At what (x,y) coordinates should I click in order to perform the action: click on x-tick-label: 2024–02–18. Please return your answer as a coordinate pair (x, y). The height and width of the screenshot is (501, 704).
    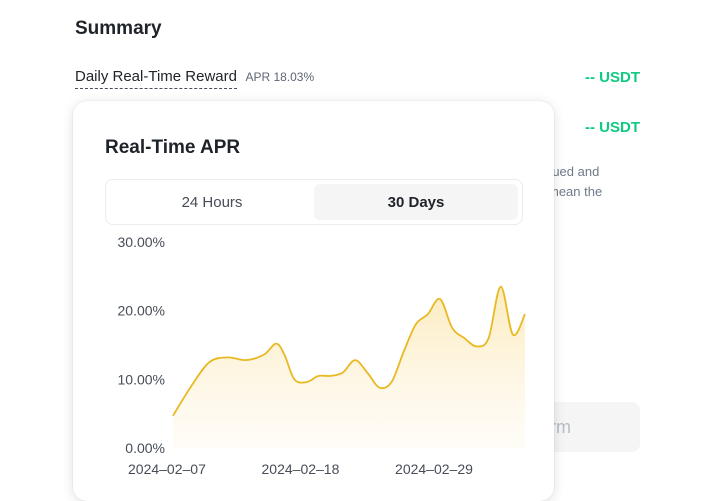
    Looking at the image, I should click on (301, 469).